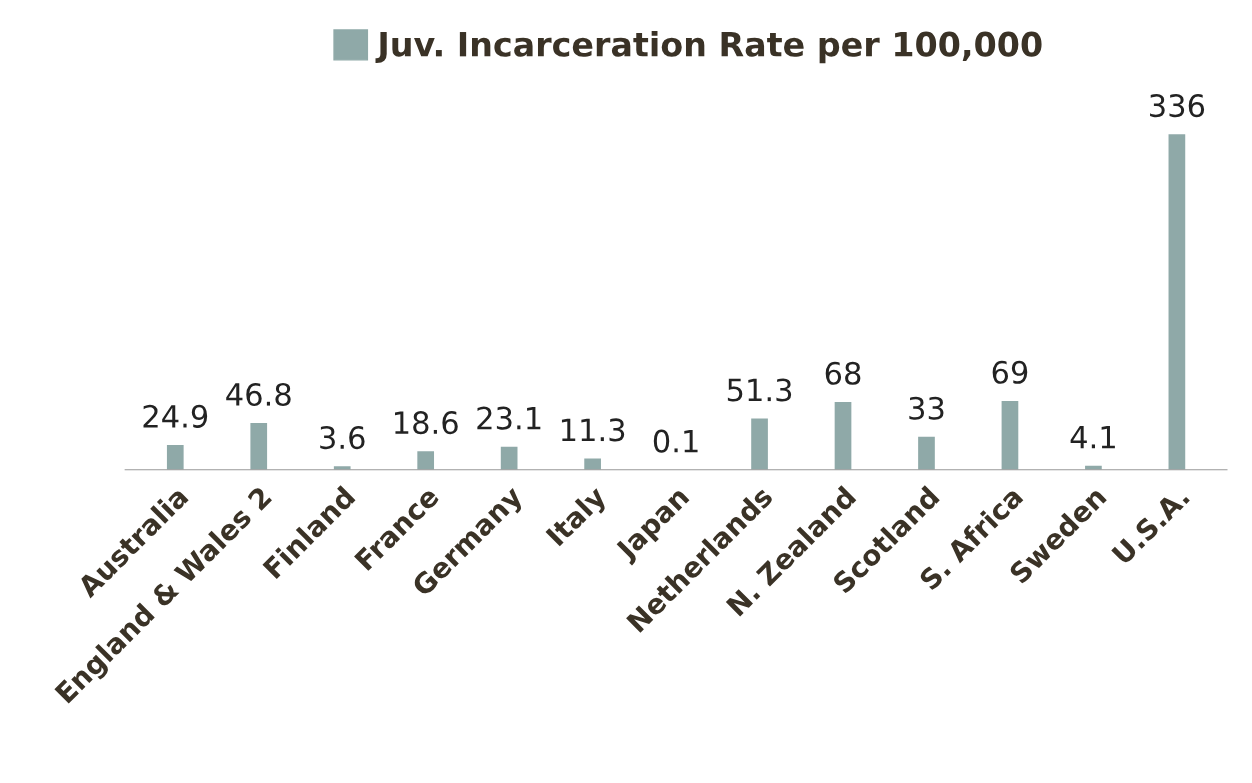 This screenshot has width=1252, height=783. What do you see at coordinates (426, 423) in the screenshot?
I see `data-label: 18.6` at bounding box center [426, 423].